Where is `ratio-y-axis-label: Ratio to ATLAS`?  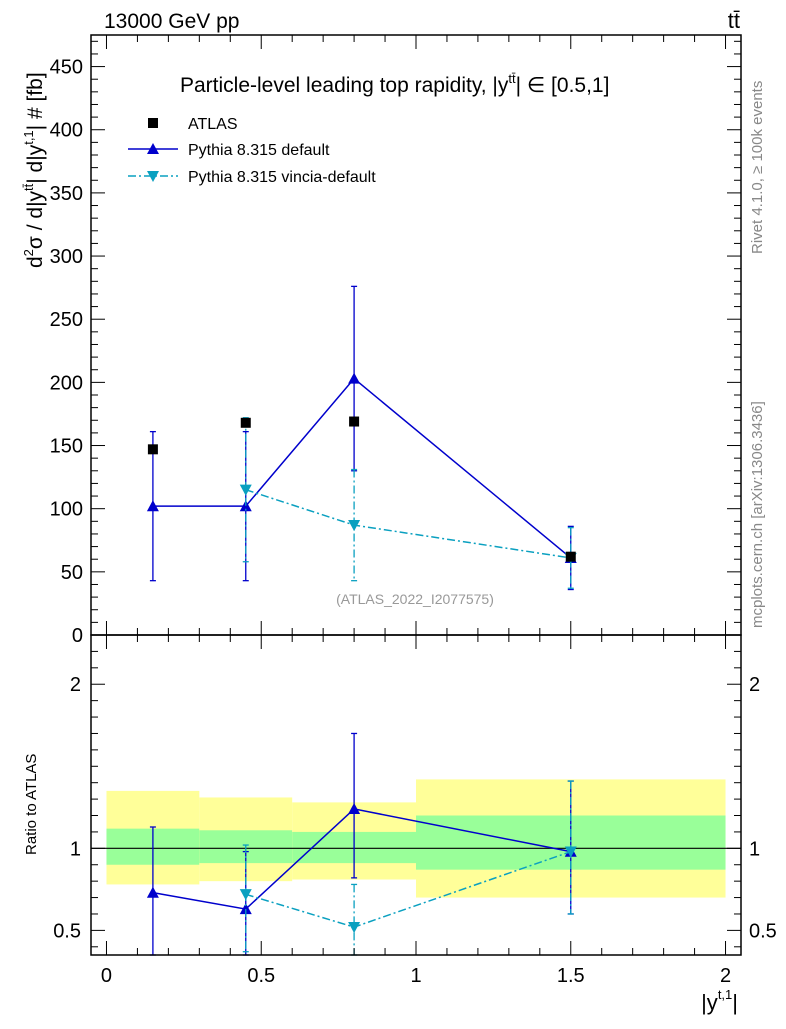
ratio-y-axis-label: Ratio to ATLAS is located at coordinates (31, 804).